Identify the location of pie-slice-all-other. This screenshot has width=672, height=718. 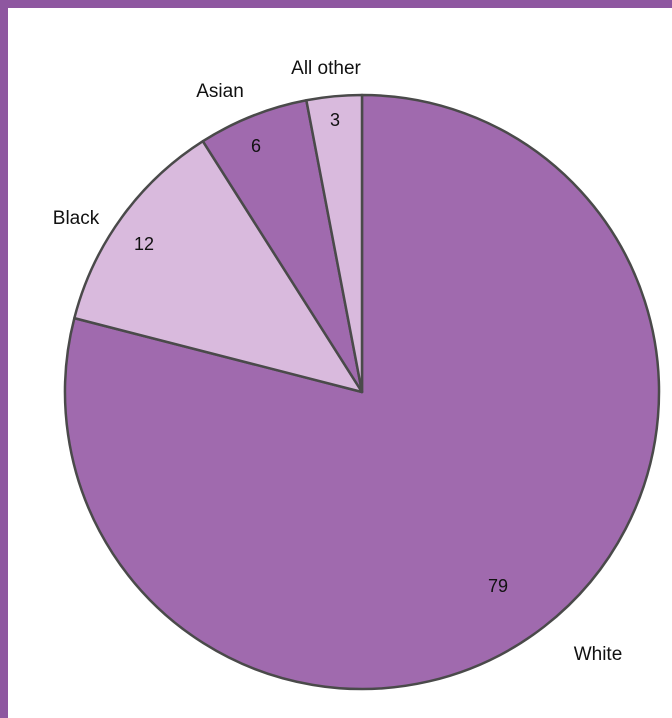
(334, 243).